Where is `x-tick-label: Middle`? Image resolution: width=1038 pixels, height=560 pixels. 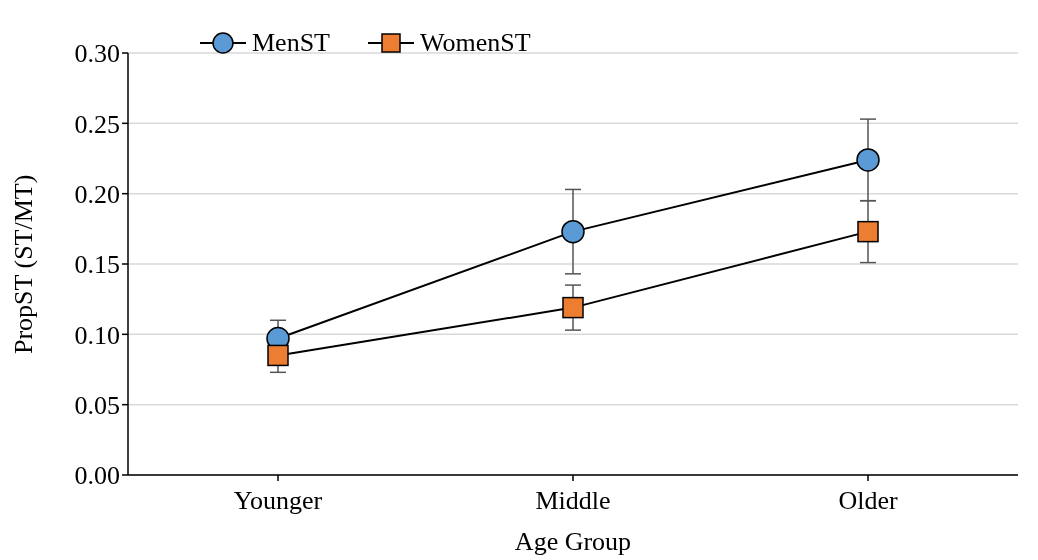
x-tick-label: Middle is located at coordinates (573, 501).